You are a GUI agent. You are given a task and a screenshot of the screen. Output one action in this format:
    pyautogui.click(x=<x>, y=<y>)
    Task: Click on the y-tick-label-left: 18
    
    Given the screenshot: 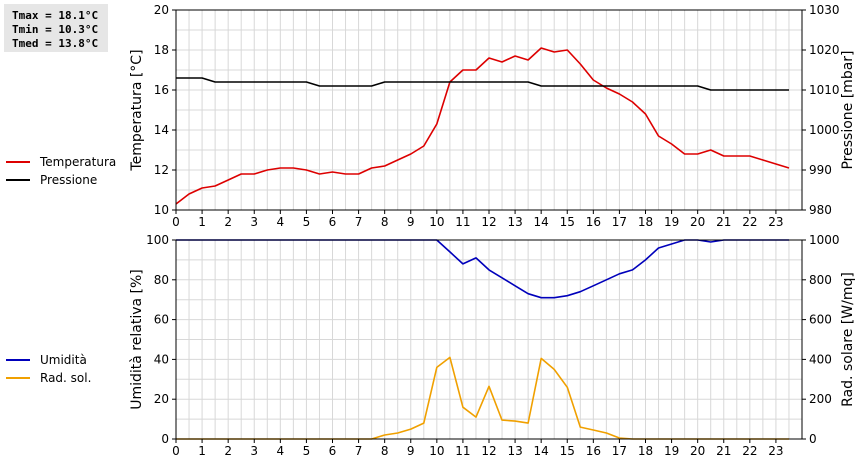 What is the action you would take?
    pyautogui.click(x=161, y=50)
    